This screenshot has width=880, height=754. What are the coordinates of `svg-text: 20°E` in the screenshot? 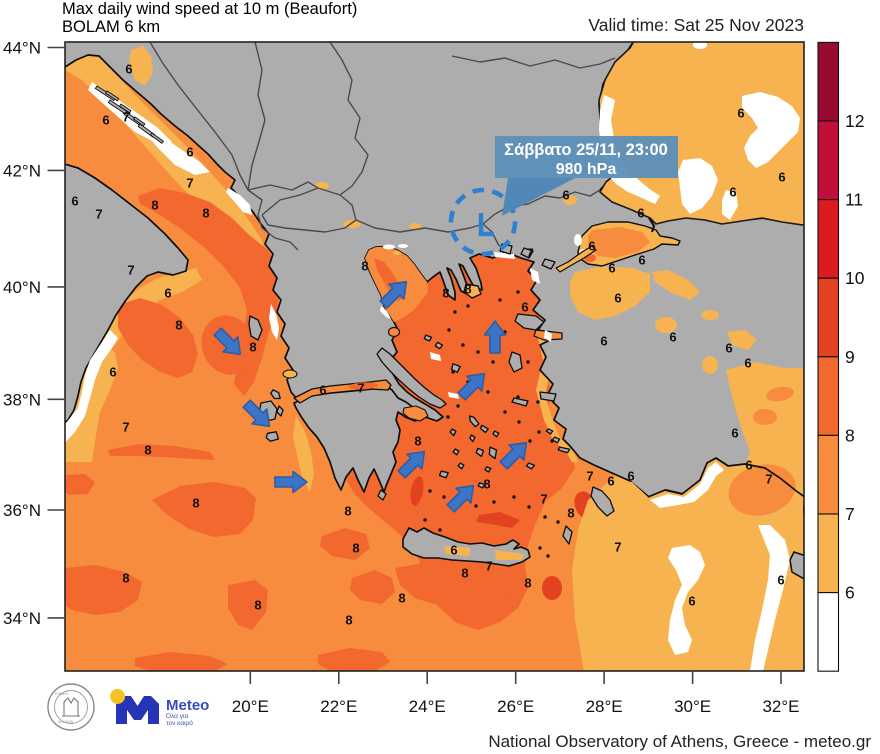 It's located at (250, 706).